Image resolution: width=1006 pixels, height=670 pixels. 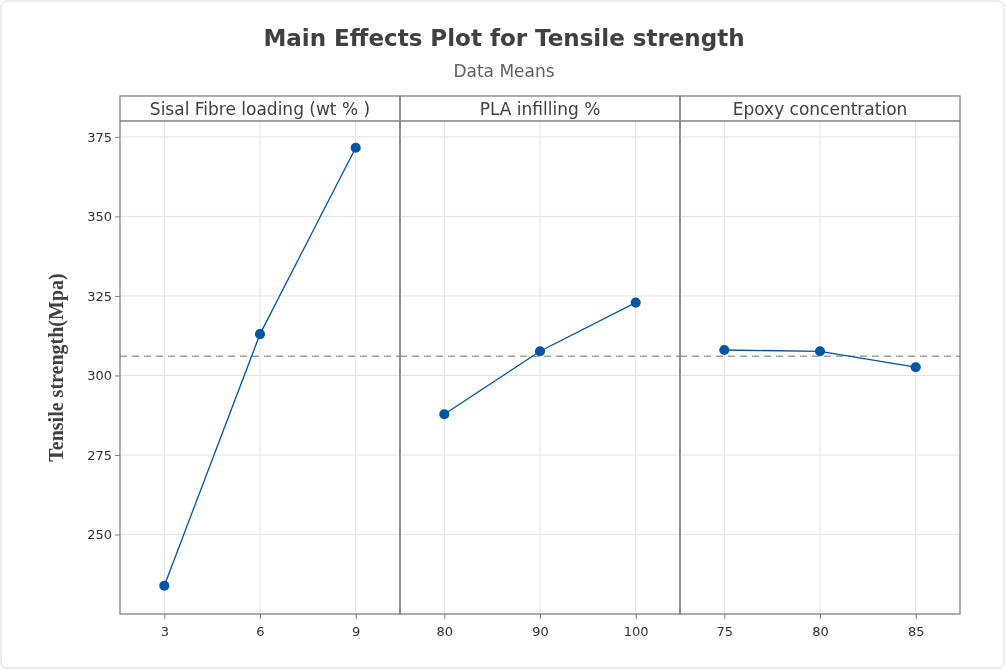 What do you see at coordinates (636, 632) in the screenshot?
I see `x-tick-label: 100` at bounding box center [636, 632].